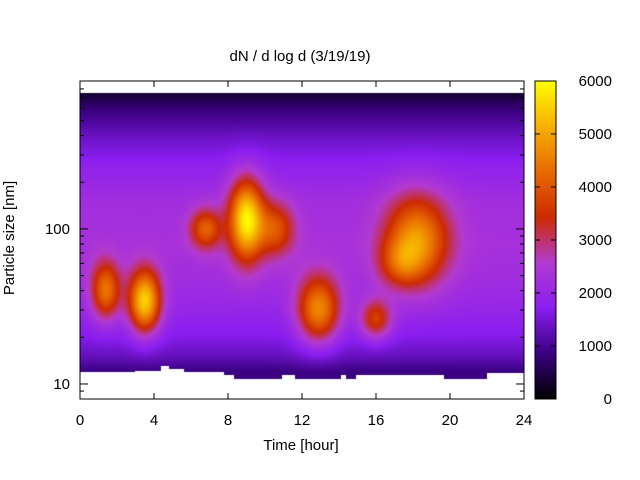 This screenshot has width=640, height=480. I want to click on chart-title: dN / d log d (3/19/19), so click(300, 56).